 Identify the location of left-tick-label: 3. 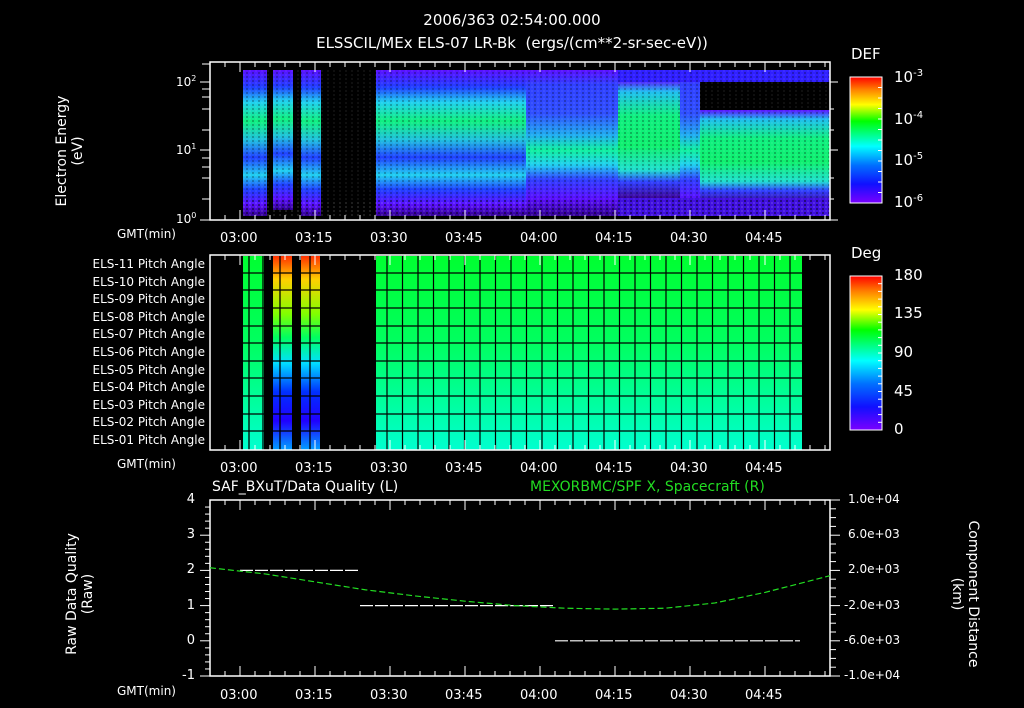
(190, 535).